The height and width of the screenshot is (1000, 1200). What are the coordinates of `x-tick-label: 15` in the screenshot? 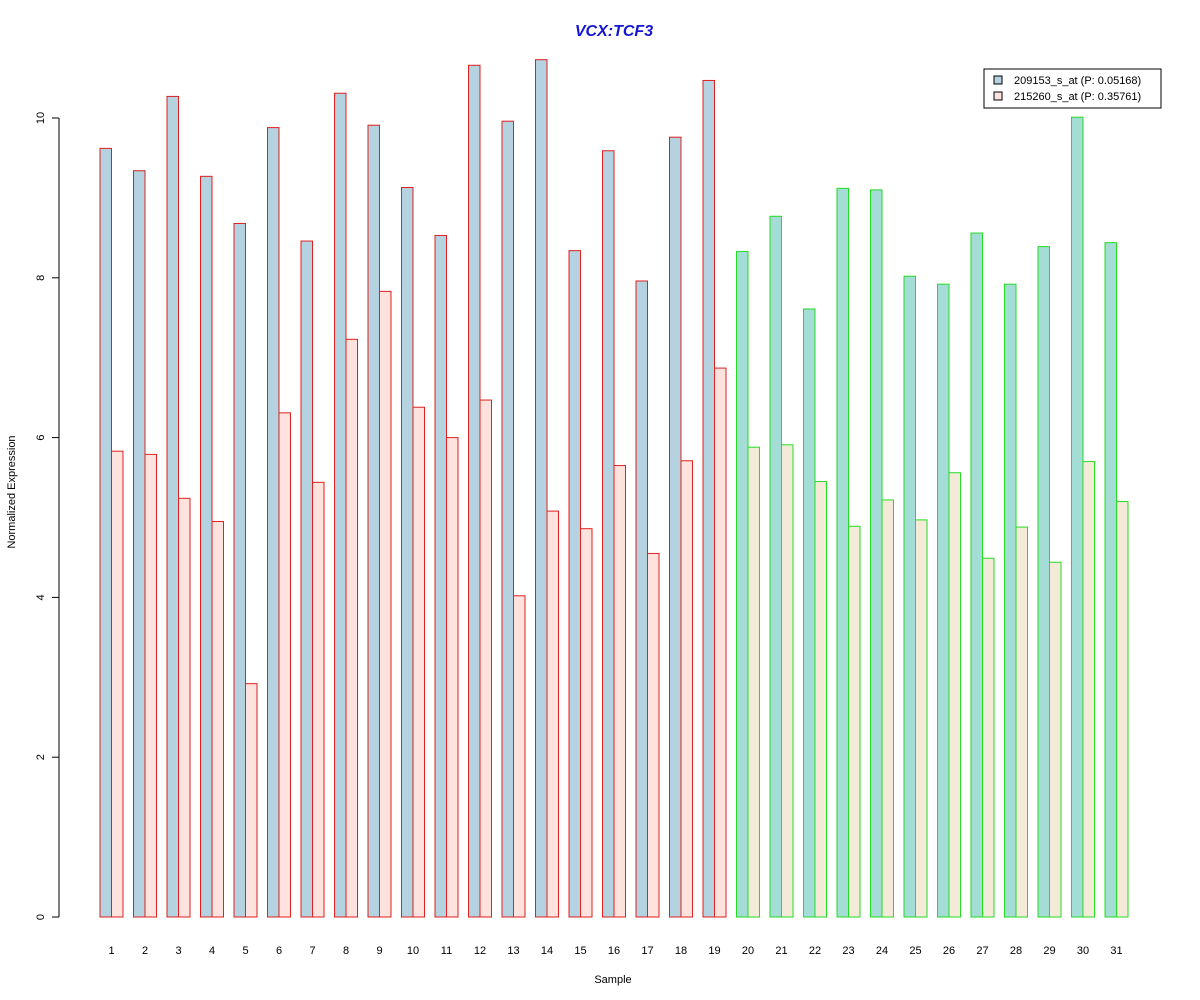 It's located at (580, 951).